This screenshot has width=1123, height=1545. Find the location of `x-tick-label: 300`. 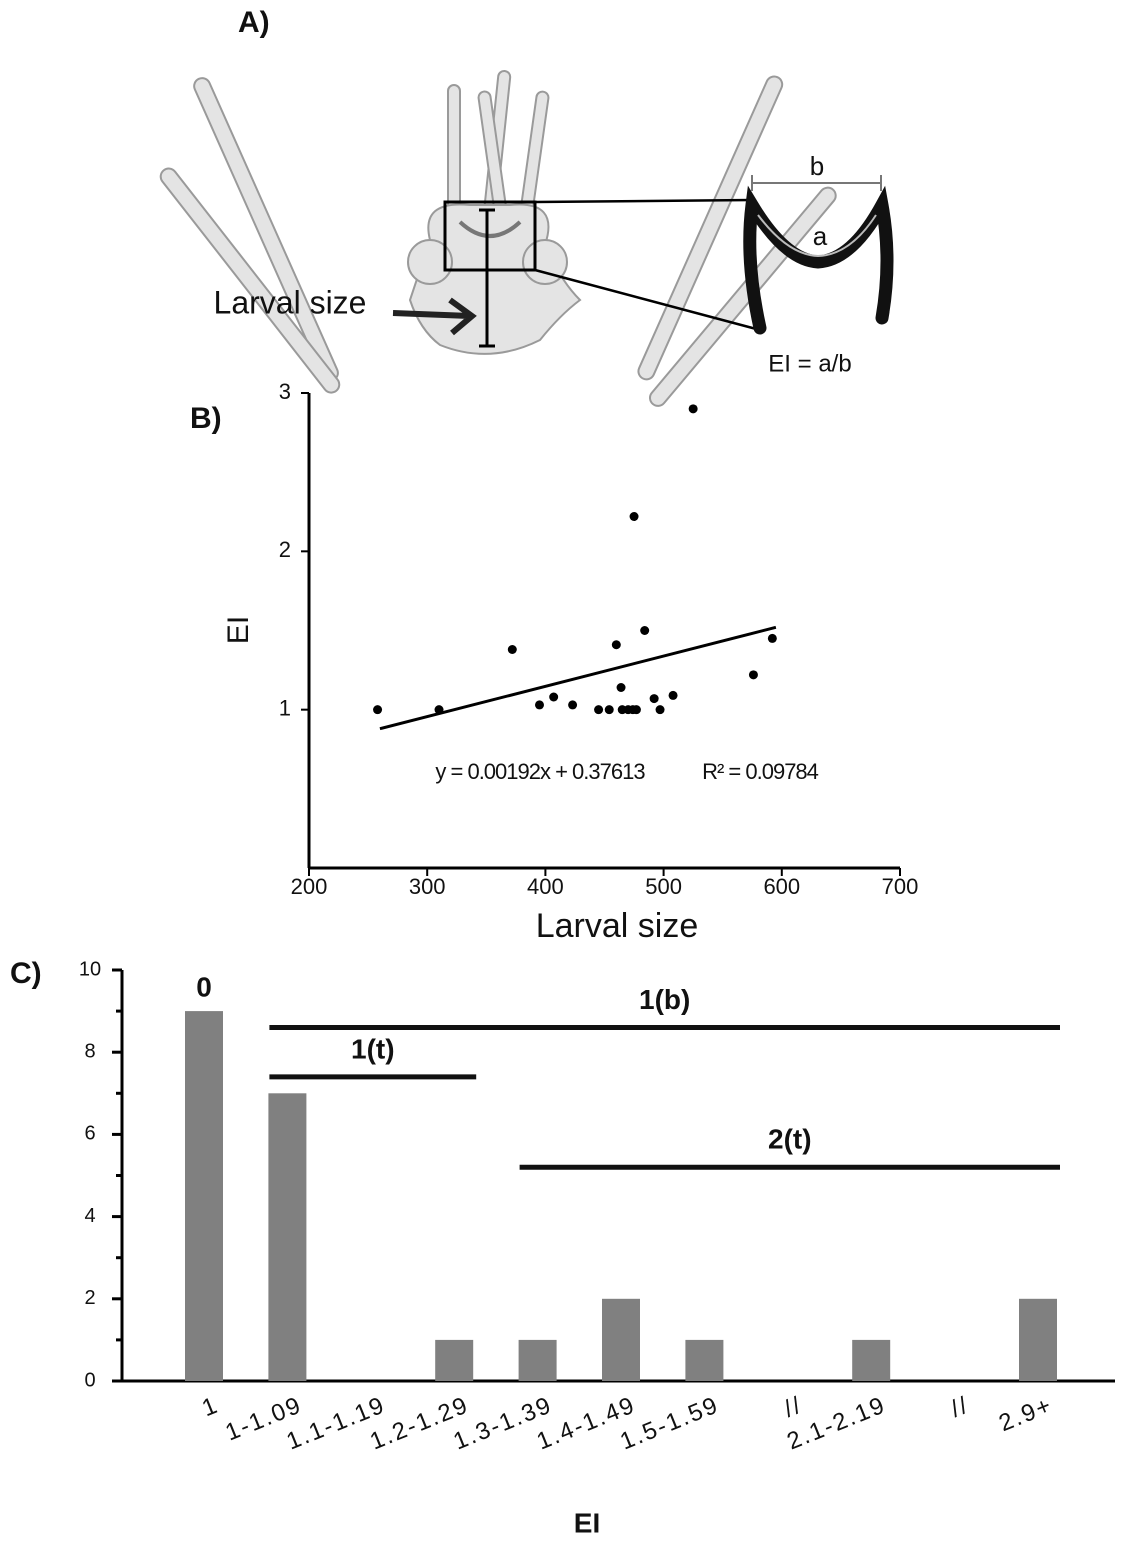

x-tick-label: 300 is located at coordinates (427, 886).